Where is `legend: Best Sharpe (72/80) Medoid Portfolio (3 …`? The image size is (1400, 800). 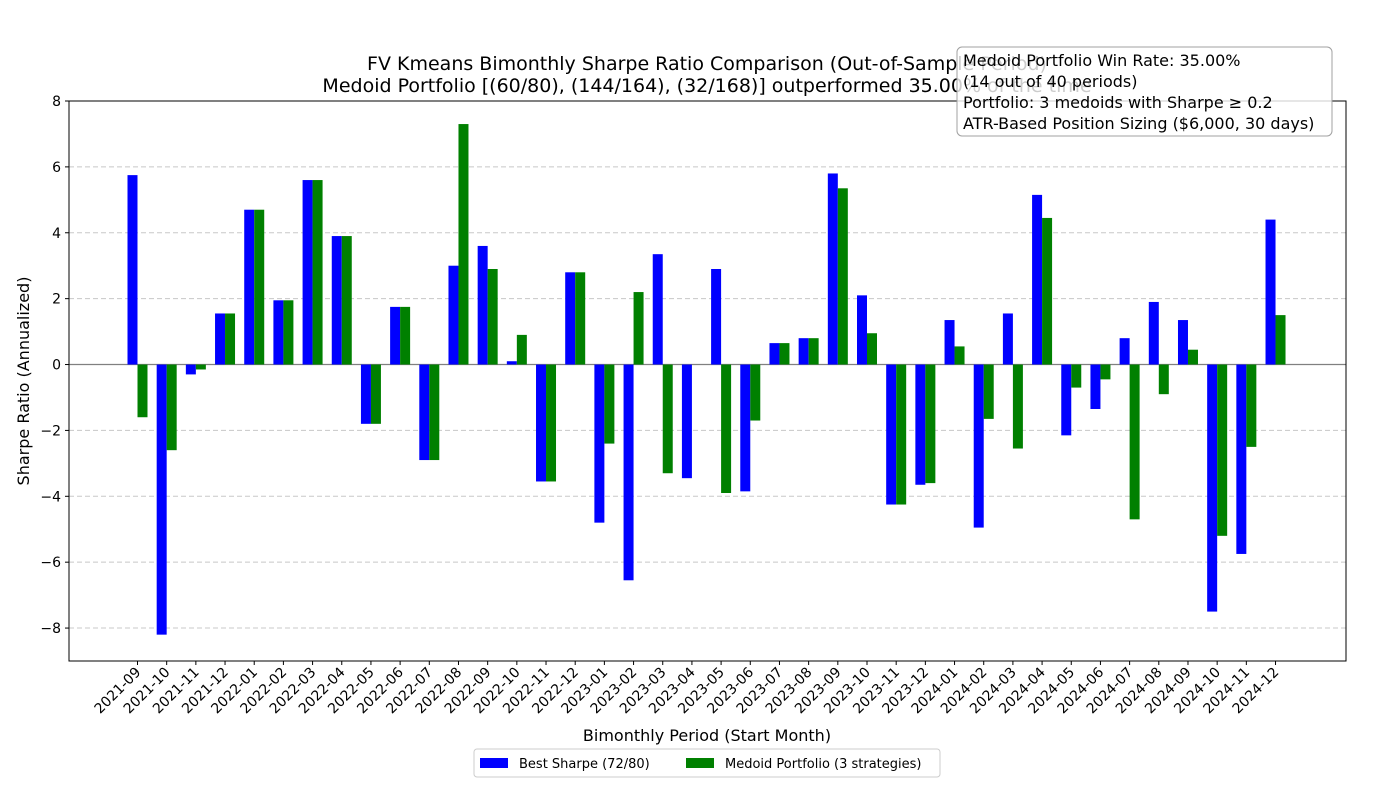
legend: Best Sharpe (72/80) Medoid Portfolio (3 … is located at coordinates (707, 763).